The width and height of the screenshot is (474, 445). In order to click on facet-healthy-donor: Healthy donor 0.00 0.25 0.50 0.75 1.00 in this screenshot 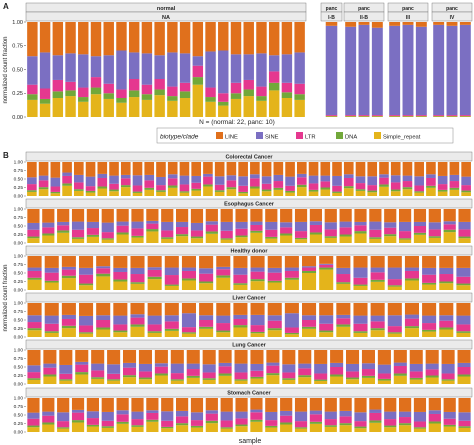, I will do `click(243, 269)`.